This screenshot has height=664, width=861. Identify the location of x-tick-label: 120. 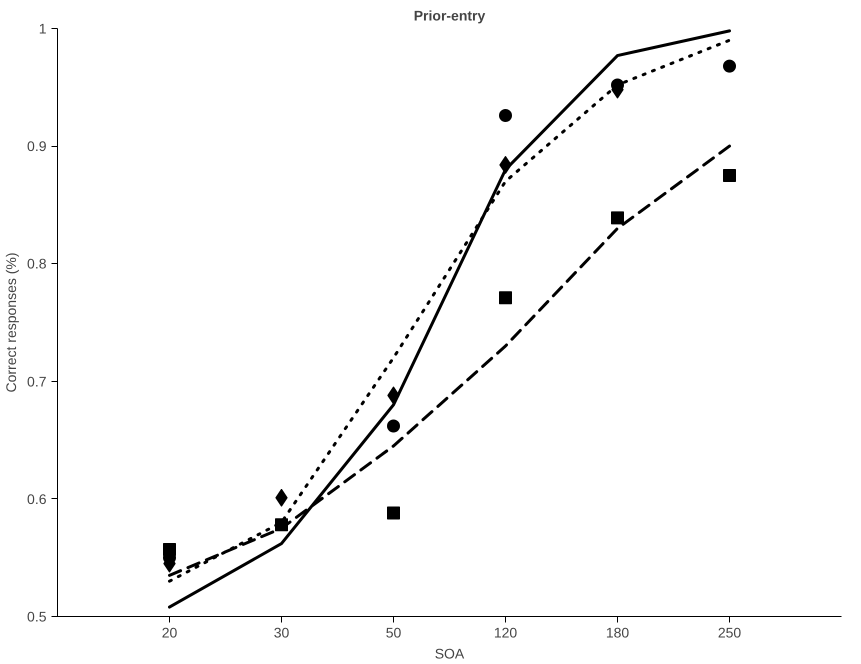
(506, 632).